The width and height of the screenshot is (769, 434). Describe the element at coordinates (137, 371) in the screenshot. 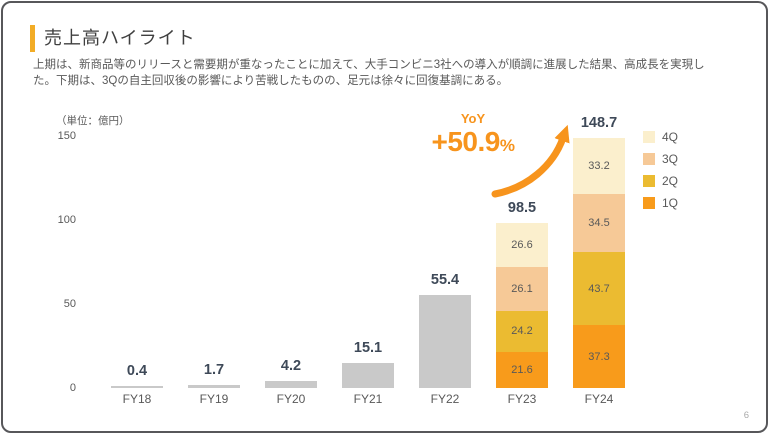

I see `bar-total-label: 0.4` at that location.